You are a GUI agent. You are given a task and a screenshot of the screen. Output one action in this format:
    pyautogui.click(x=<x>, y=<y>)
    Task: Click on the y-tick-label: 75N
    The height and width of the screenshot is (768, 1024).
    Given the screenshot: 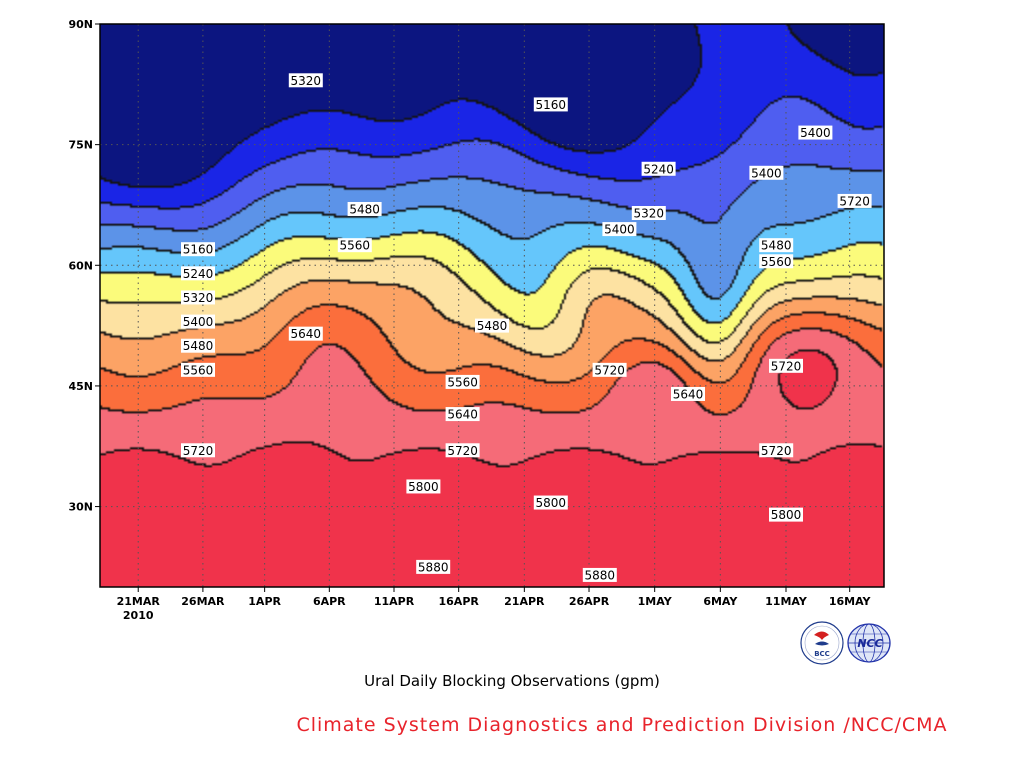 What is the action you would take?
    pyautogui.click(x=80, y=145)
    